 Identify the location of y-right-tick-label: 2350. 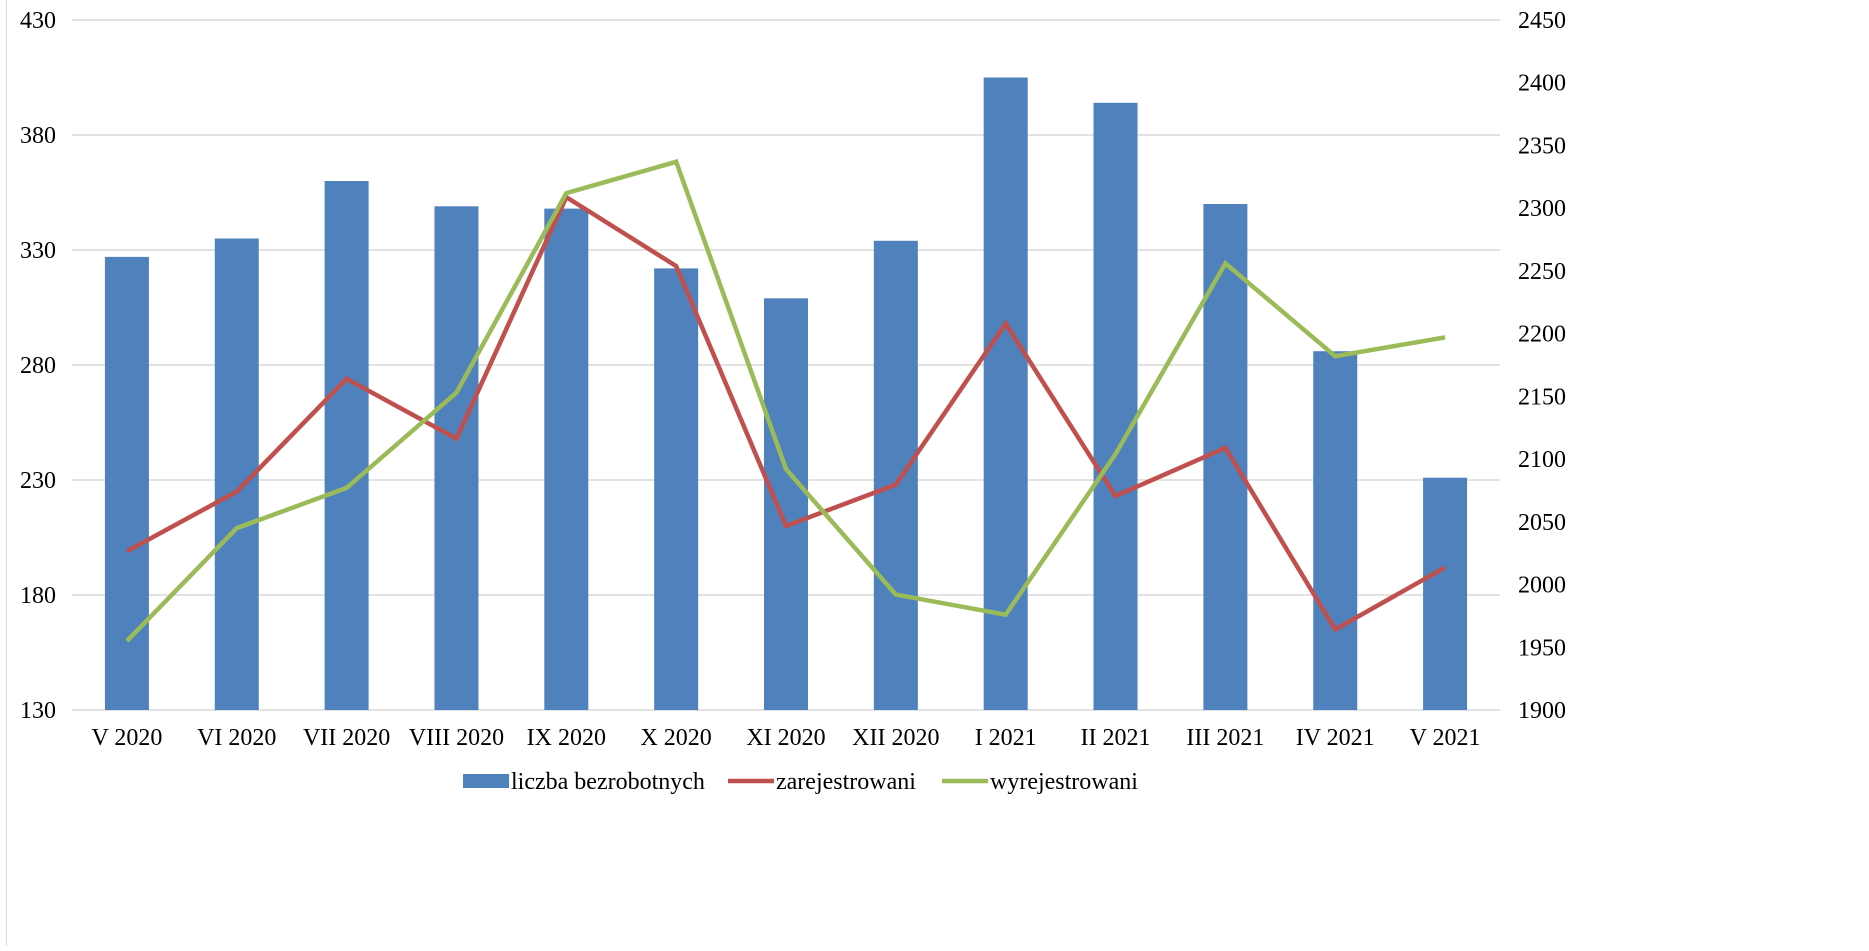
(1542, 146).